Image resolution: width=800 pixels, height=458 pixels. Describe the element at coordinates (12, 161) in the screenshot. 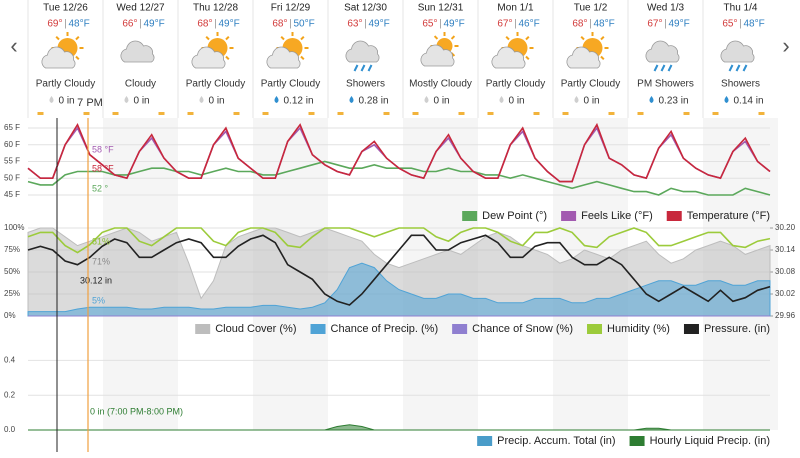

I see `y-tick-label: 55 F` at that location.